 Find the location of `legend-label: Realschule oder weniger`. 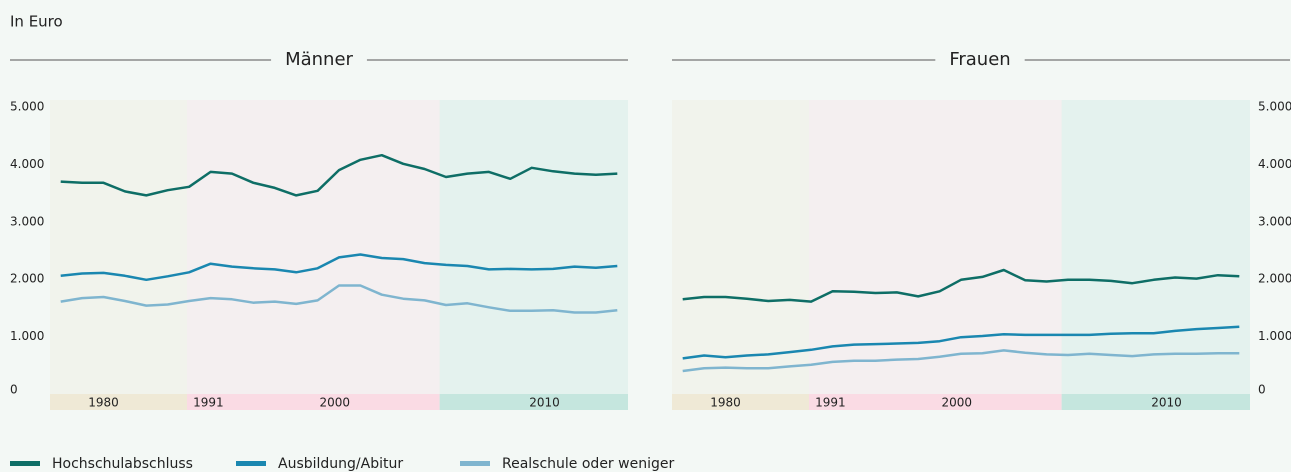

legend-label: Realschule oder weniger is located at coordinates (588, 464).